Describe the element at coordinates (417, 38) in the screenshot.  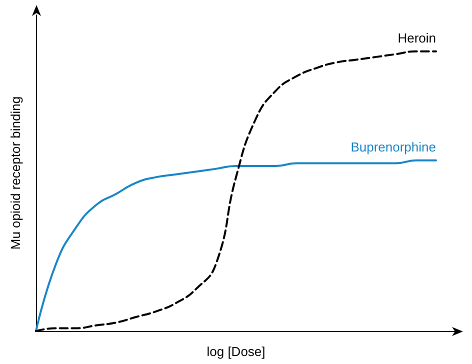
I see `series-label: Heroin` at that location.